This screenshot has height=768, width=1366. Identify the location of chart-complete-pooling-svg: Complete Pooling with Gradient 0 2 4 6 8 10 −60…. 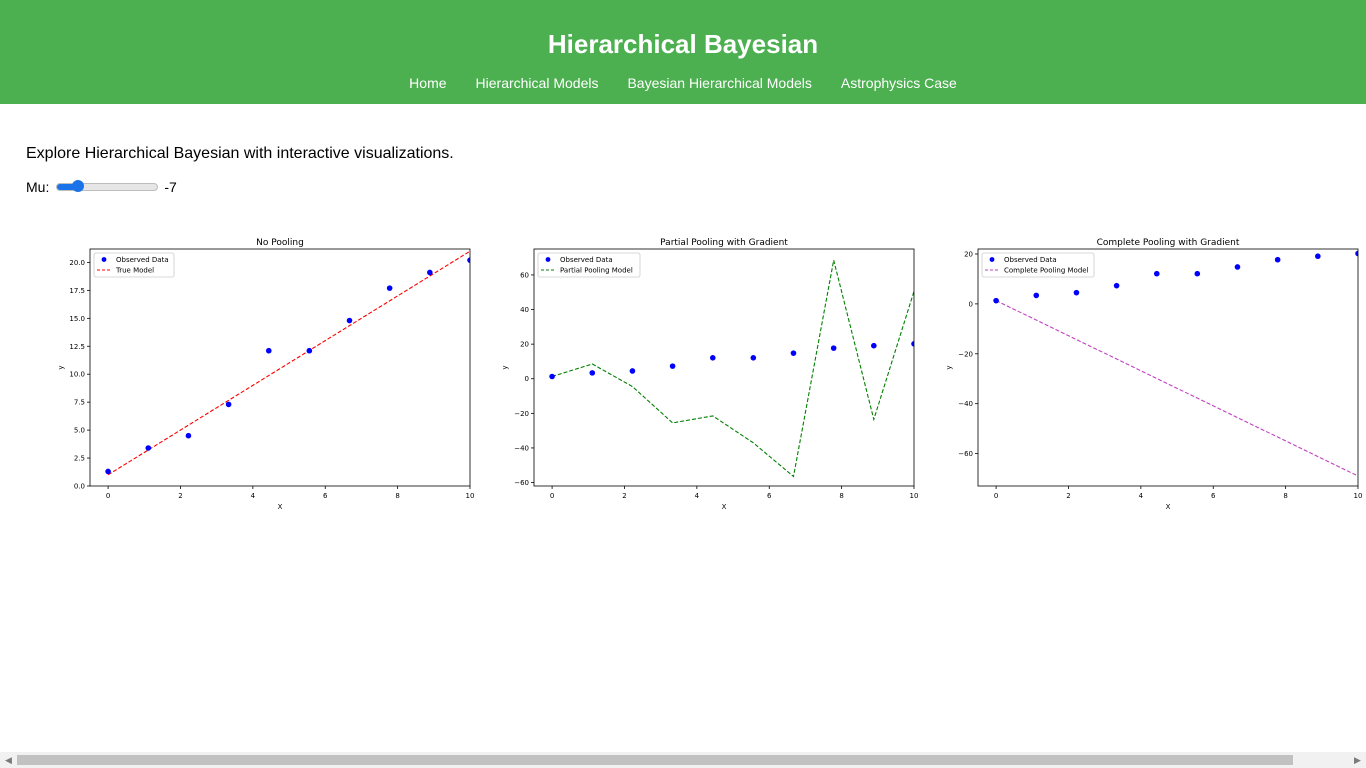
(1154, 374).